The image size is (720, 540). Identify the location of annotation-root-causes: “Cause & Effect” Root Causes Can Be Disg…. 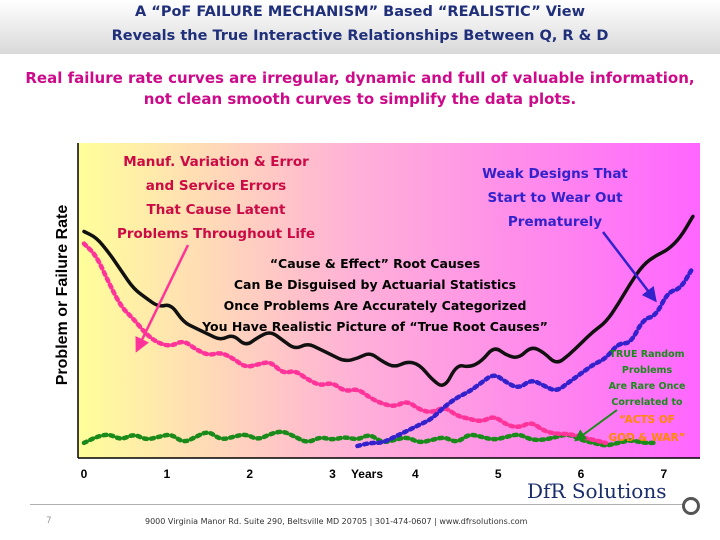
(374, 295).